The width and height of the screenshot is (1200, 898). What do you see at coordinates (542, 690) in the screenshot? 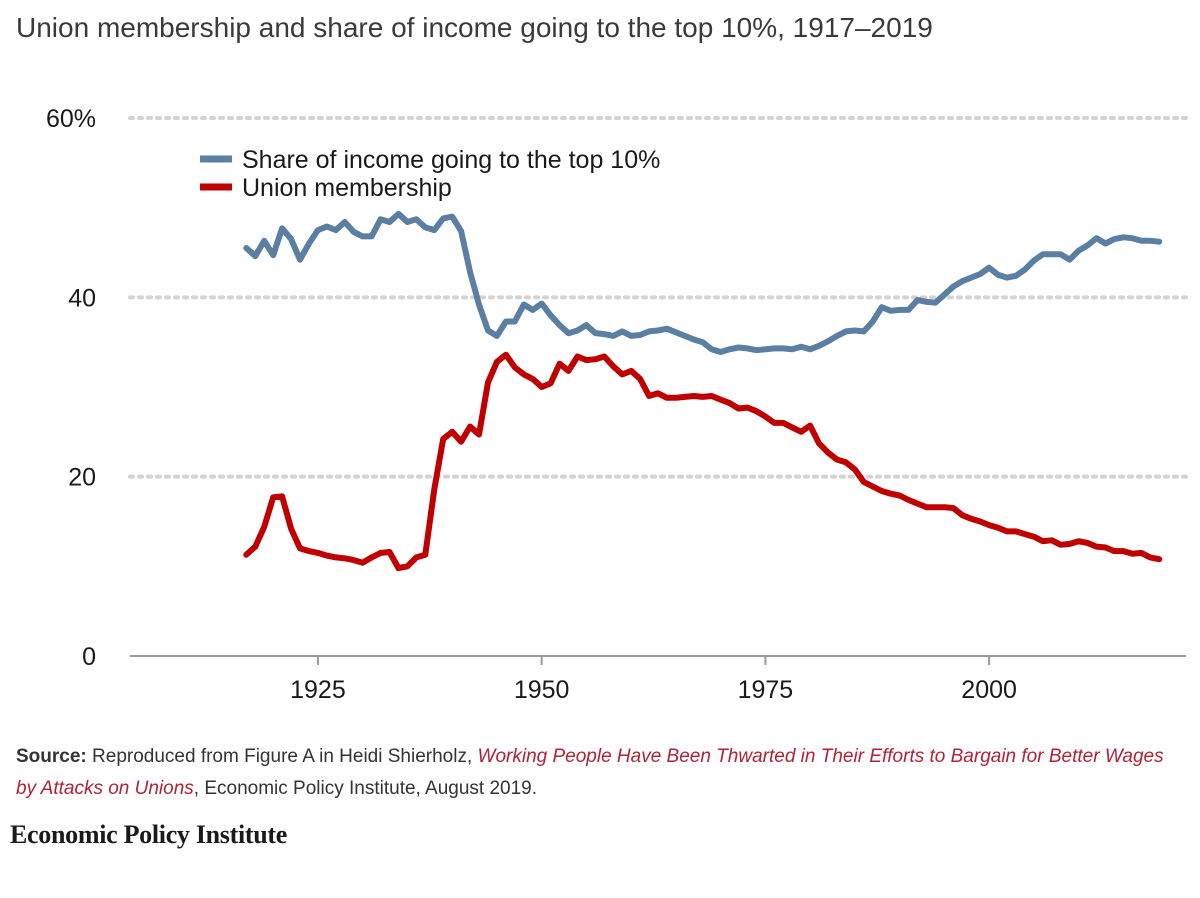
I see `x-tick-label: 1950` at bounding box center [542, 690].